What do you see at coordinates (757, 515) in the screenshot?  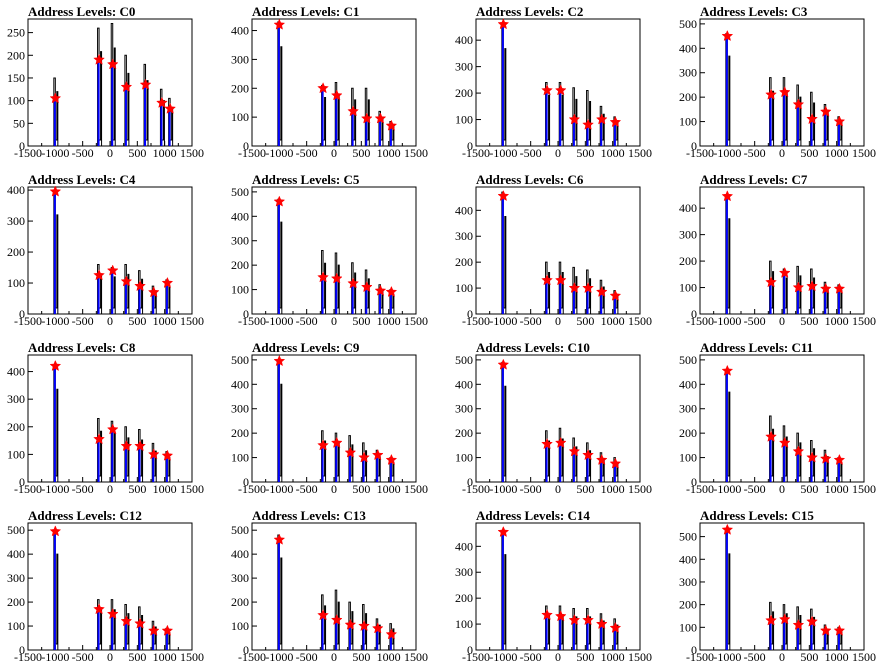 I see `chart-title: Address Levels: C15` at bounding box center [757, 515].